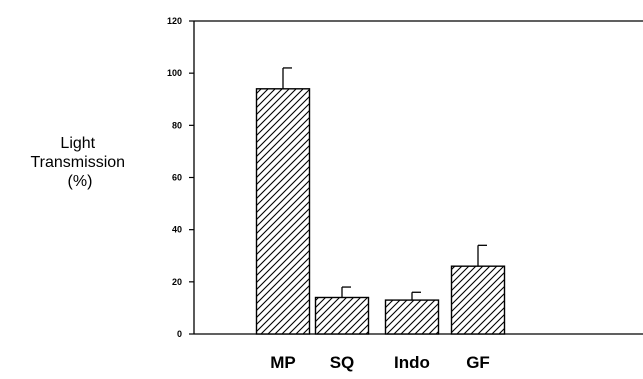 The width and height of the screenshot is (643, 379). What do you see at coordinates (80, 181) in the screenshot?
I see `y-axis-label-line: (%)` at bounding box center [80, 181].